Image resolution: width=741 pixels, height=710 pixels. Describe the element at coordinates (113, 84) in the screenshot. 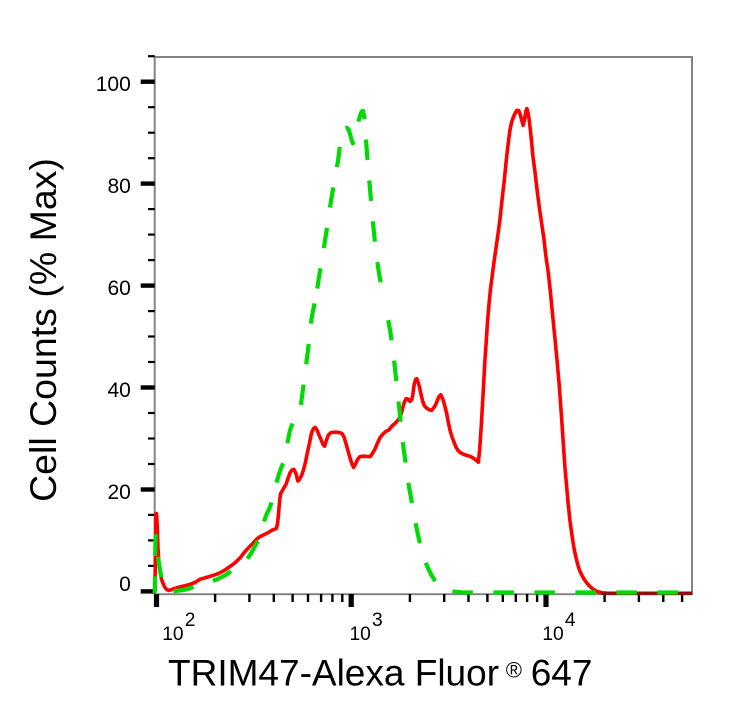

I see `svg-text: 100` at that location.